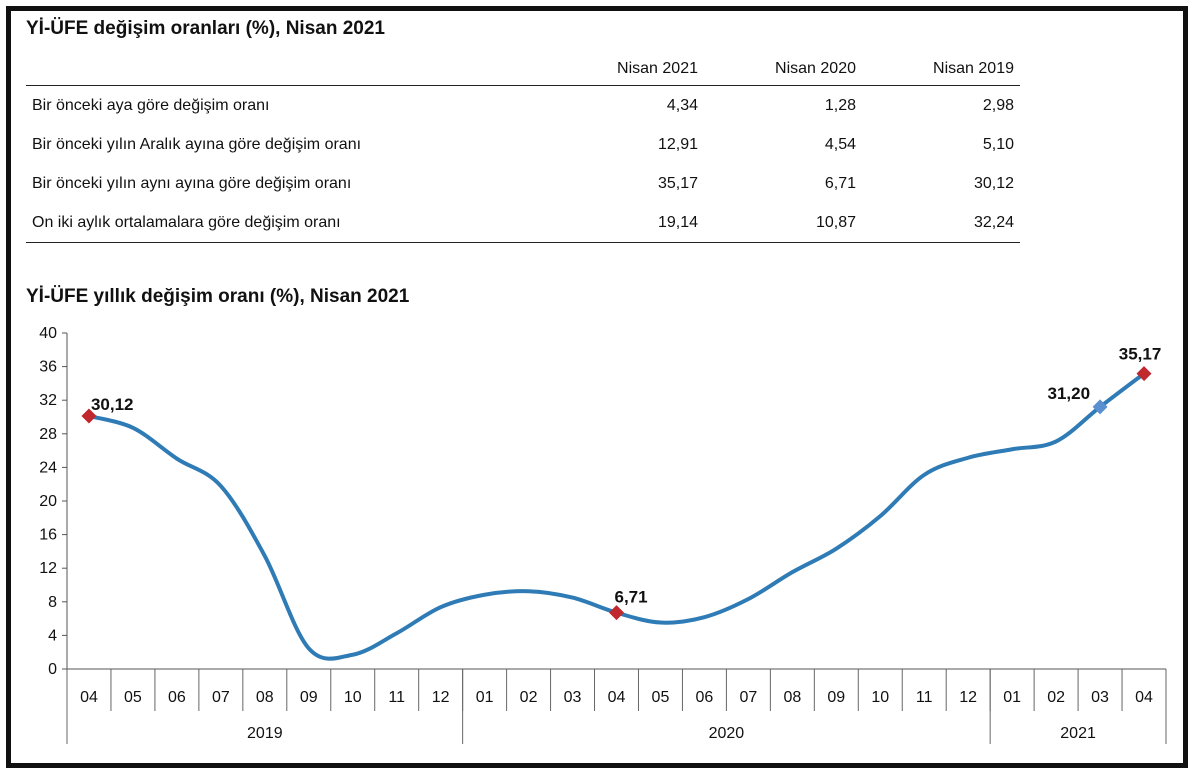 The image size is (1200, 782). What do you see at coordinates (625, 69) in the screenshot?
I see `column-header: Nisan 2021` at bounding box center [625, 69].